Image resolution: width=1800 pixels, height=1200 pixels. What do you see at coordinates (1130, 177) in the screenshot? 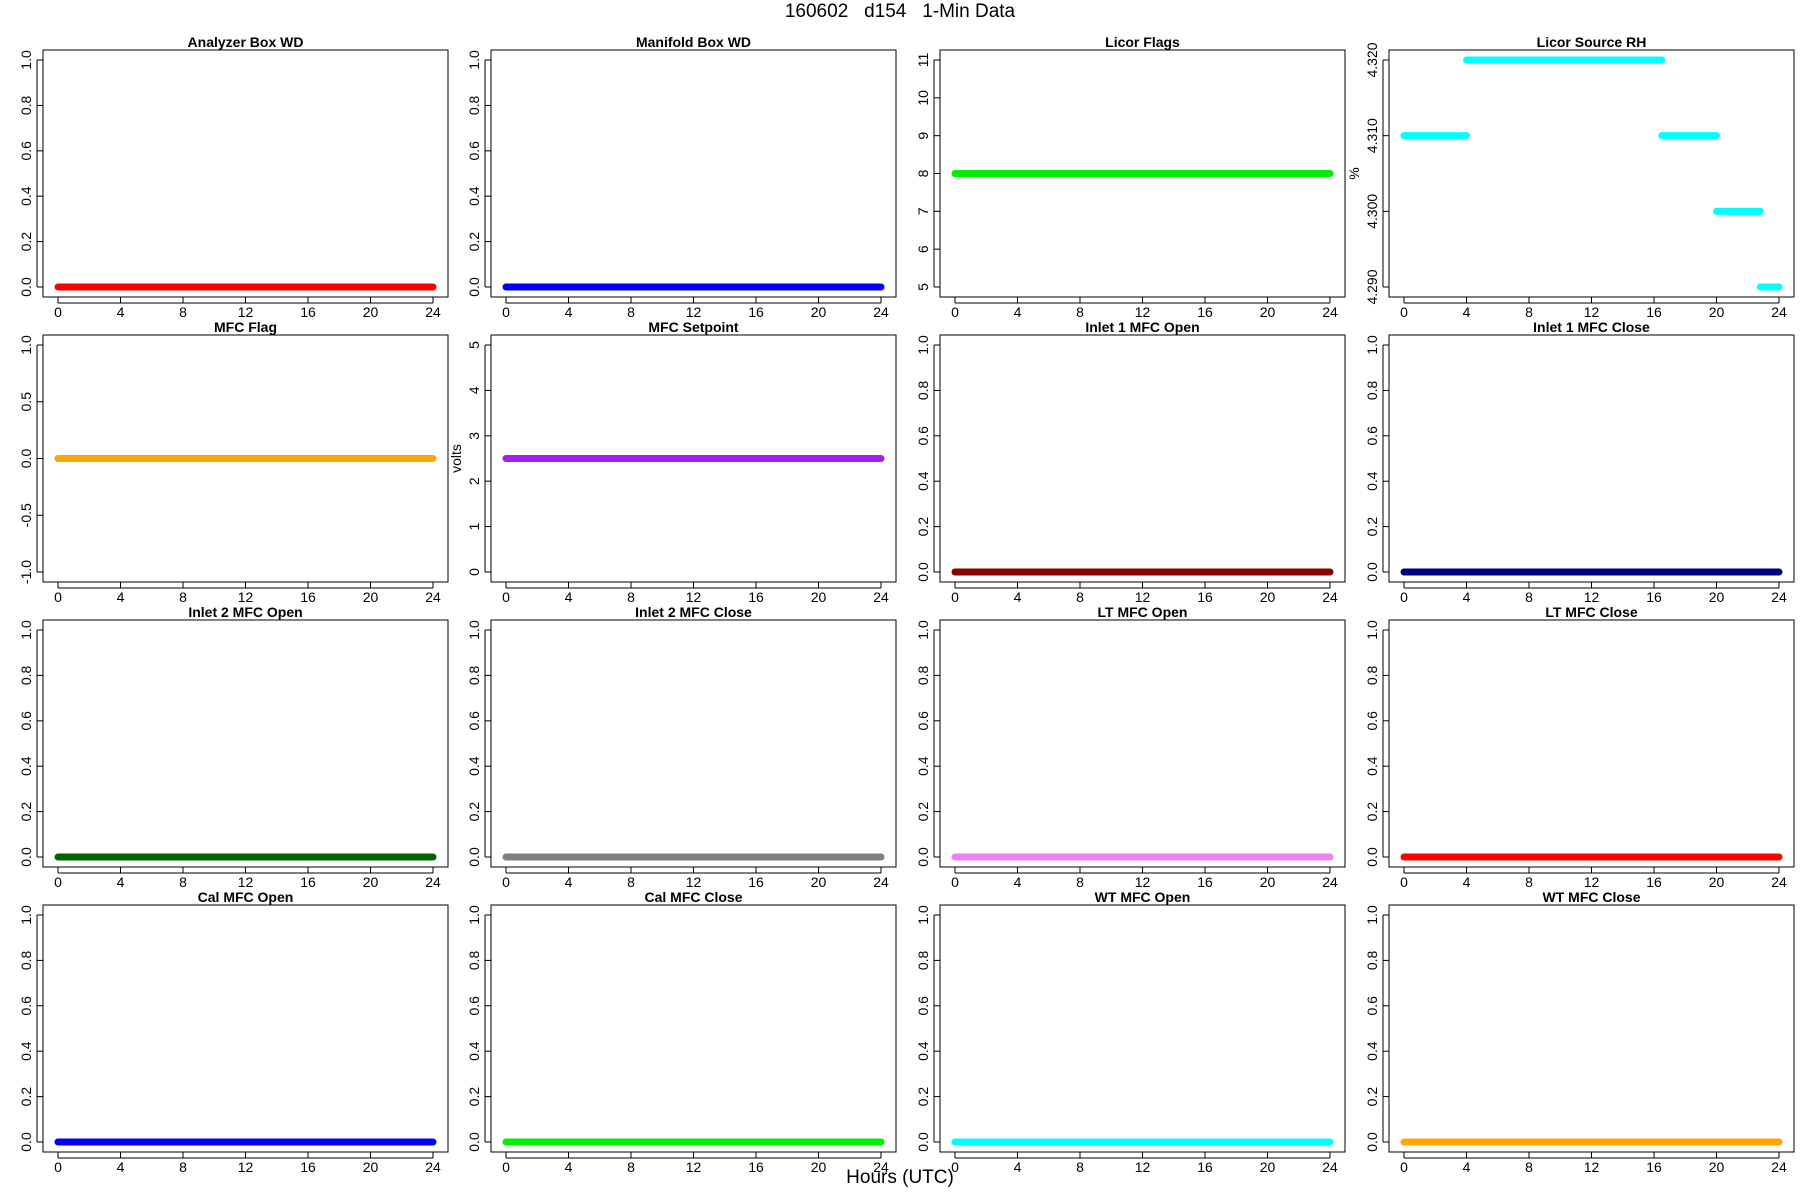
I see `chart-panel-3: Licor Flags 0 4 8 12 16 20 24 5 6 7 8 9 10 11` at bounding box center [1130, 177].